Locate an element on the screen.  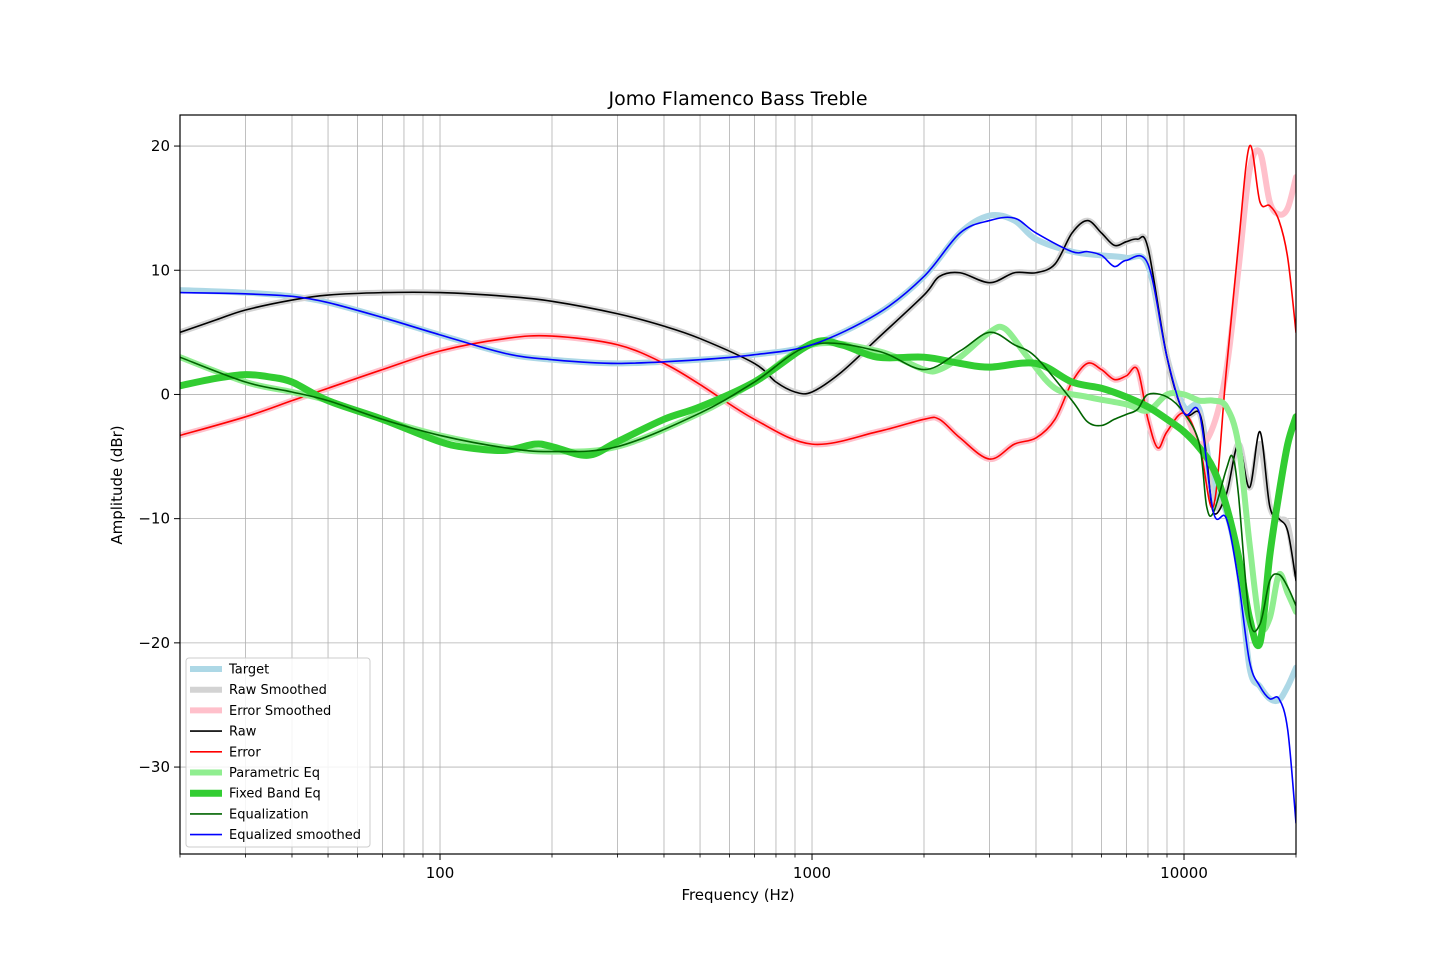
legend-box is located at coordinates (278, 752).